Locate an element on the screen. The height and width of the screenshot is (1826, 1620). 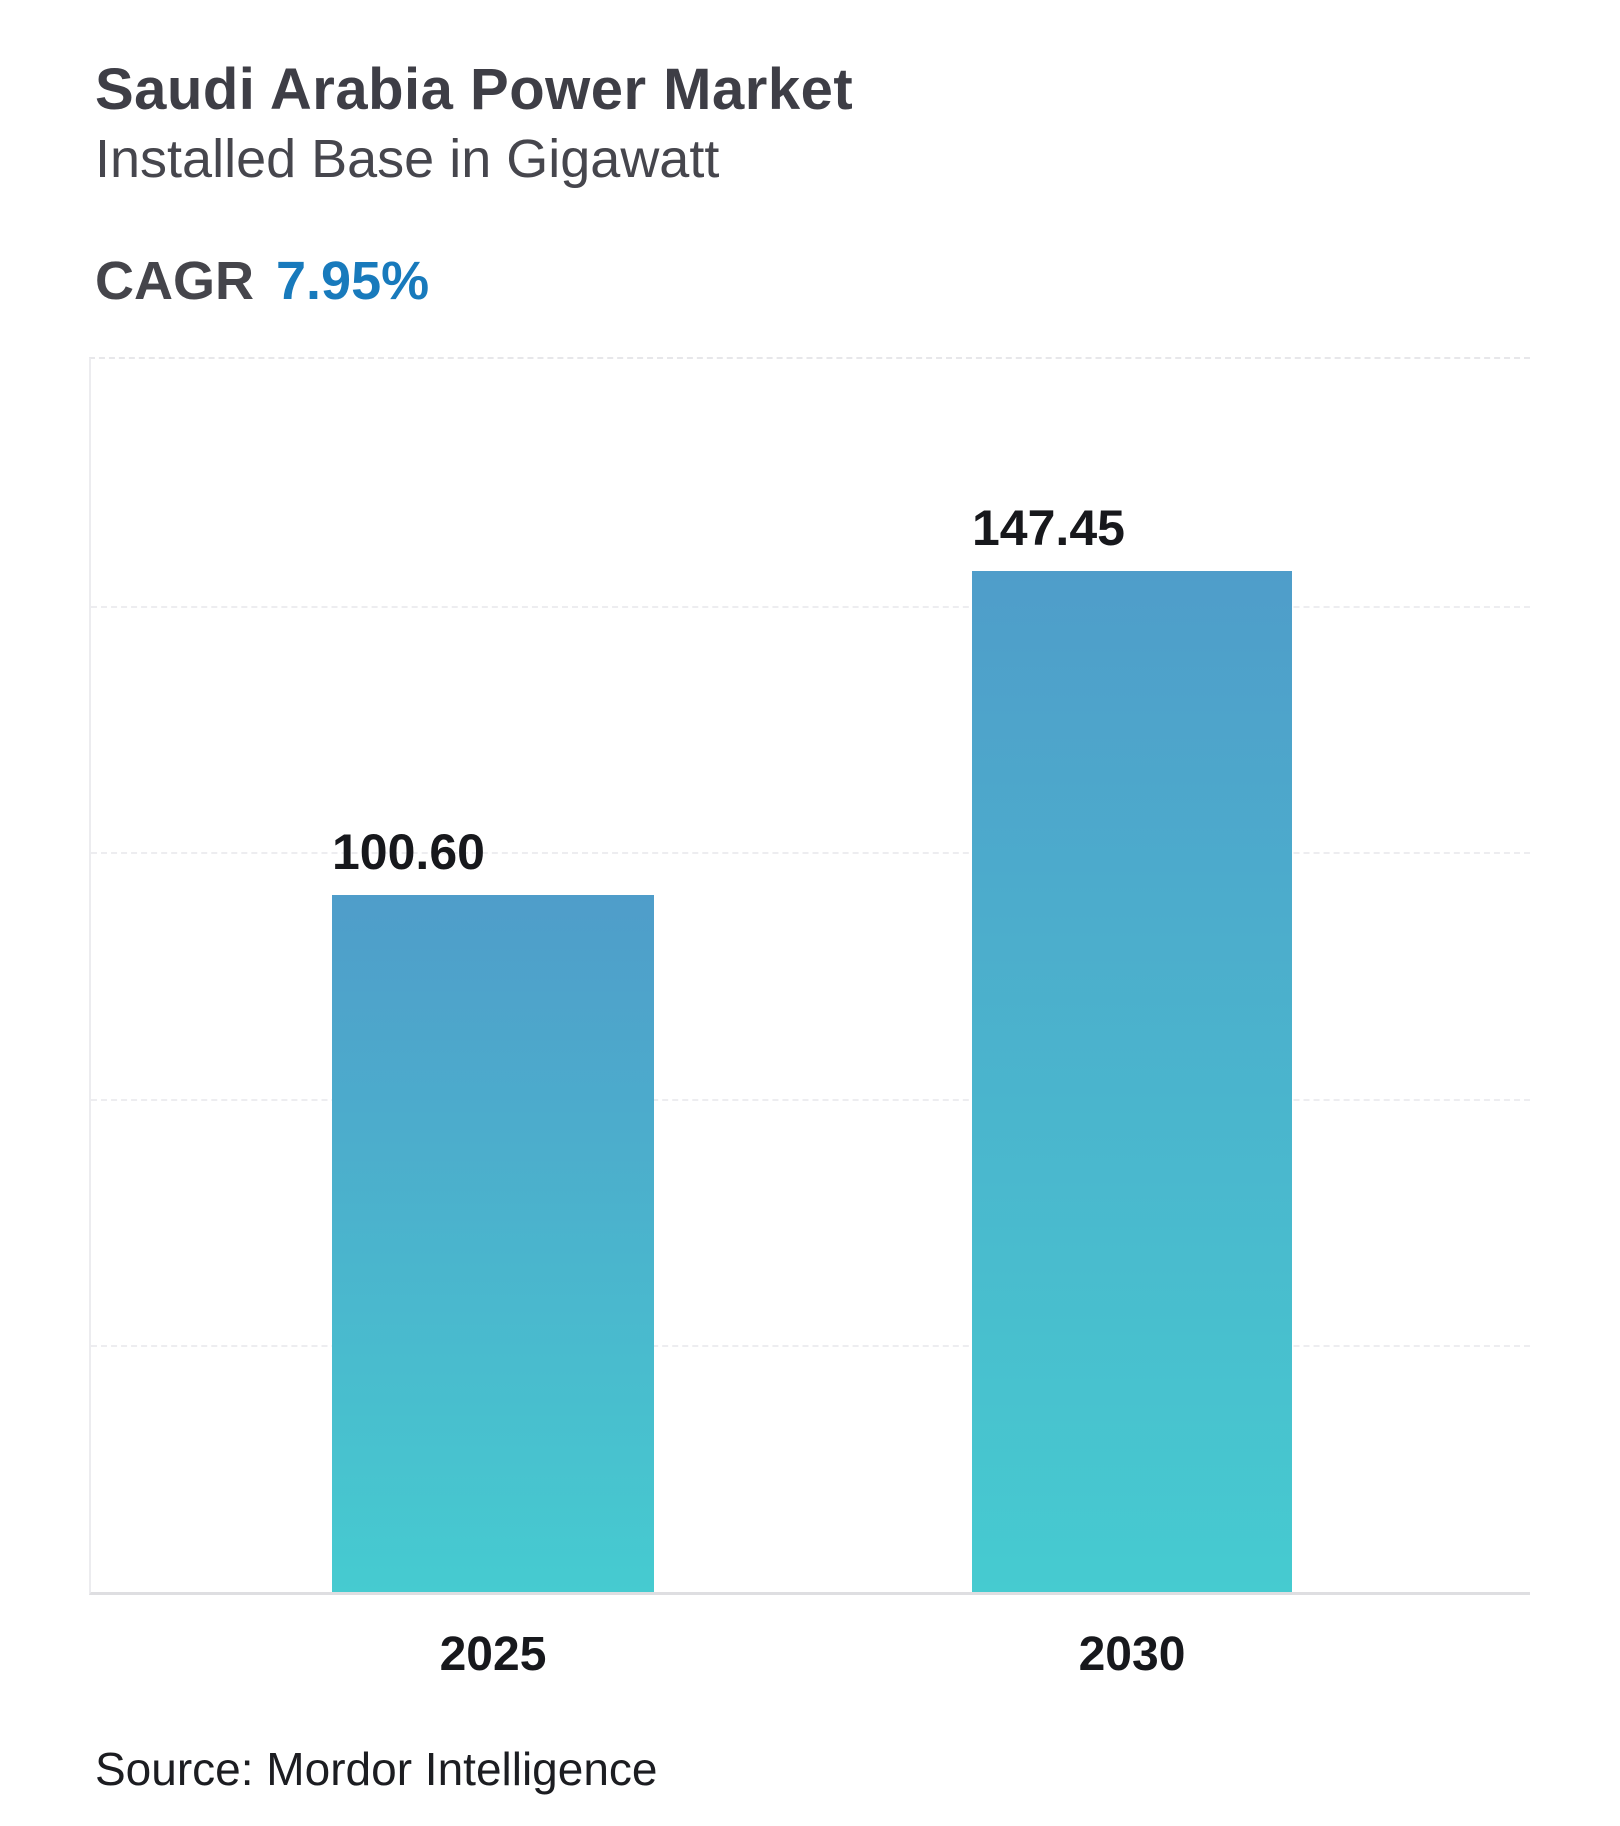
source-attribution: Source: Mordor Intelligence is located at coordinates (376, 1769).